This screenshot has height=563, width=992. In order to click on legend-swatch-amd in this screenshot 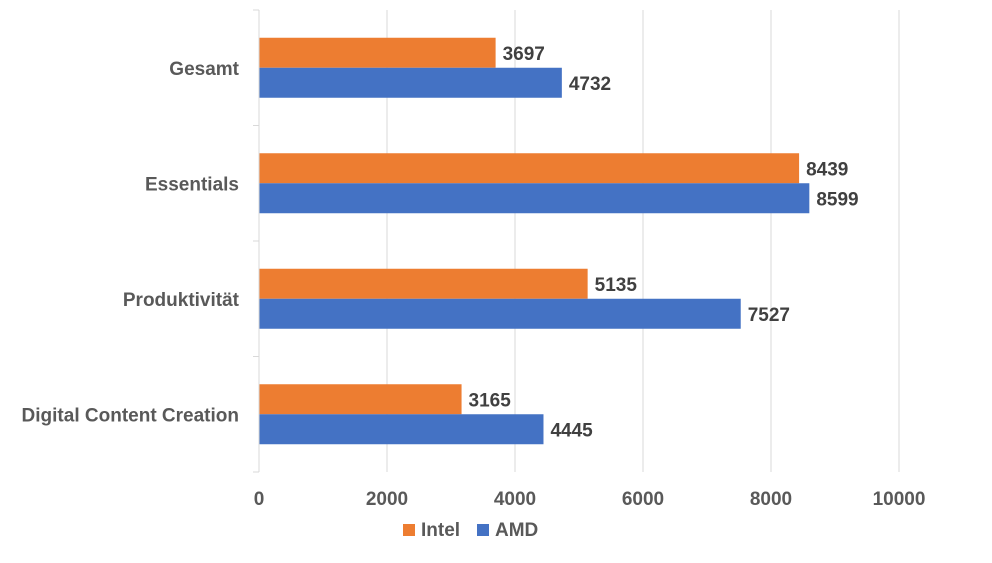, I will do `click(483, 530)`.